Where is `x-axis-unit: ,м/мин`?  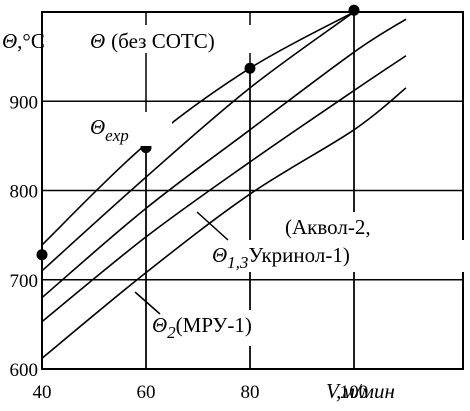
x-axis-unit: ,м/мин is located at coordinates (365, 391).